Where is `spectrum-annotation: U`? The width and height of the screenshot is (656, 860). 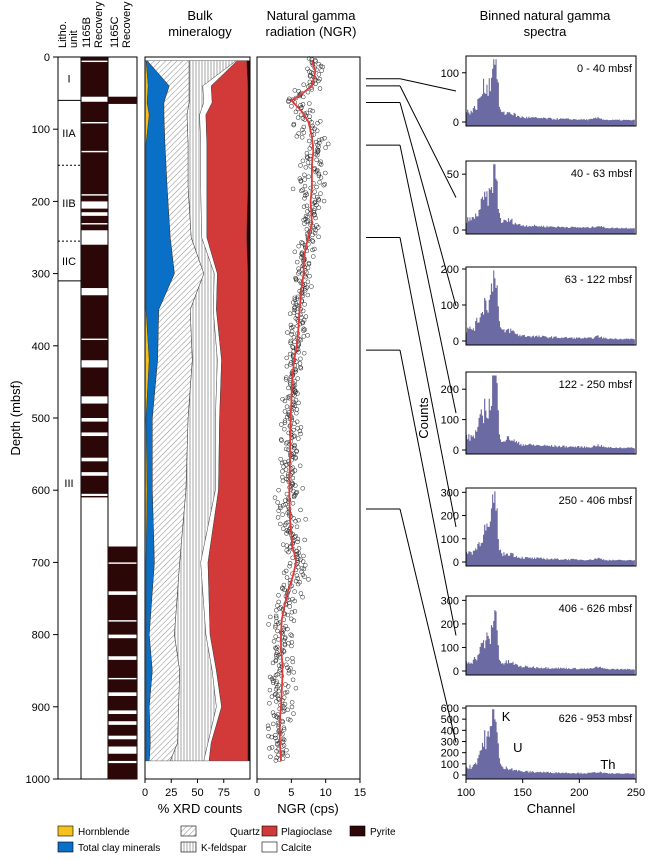 spectrum-annotation: U is located at coordinates (517, 747).